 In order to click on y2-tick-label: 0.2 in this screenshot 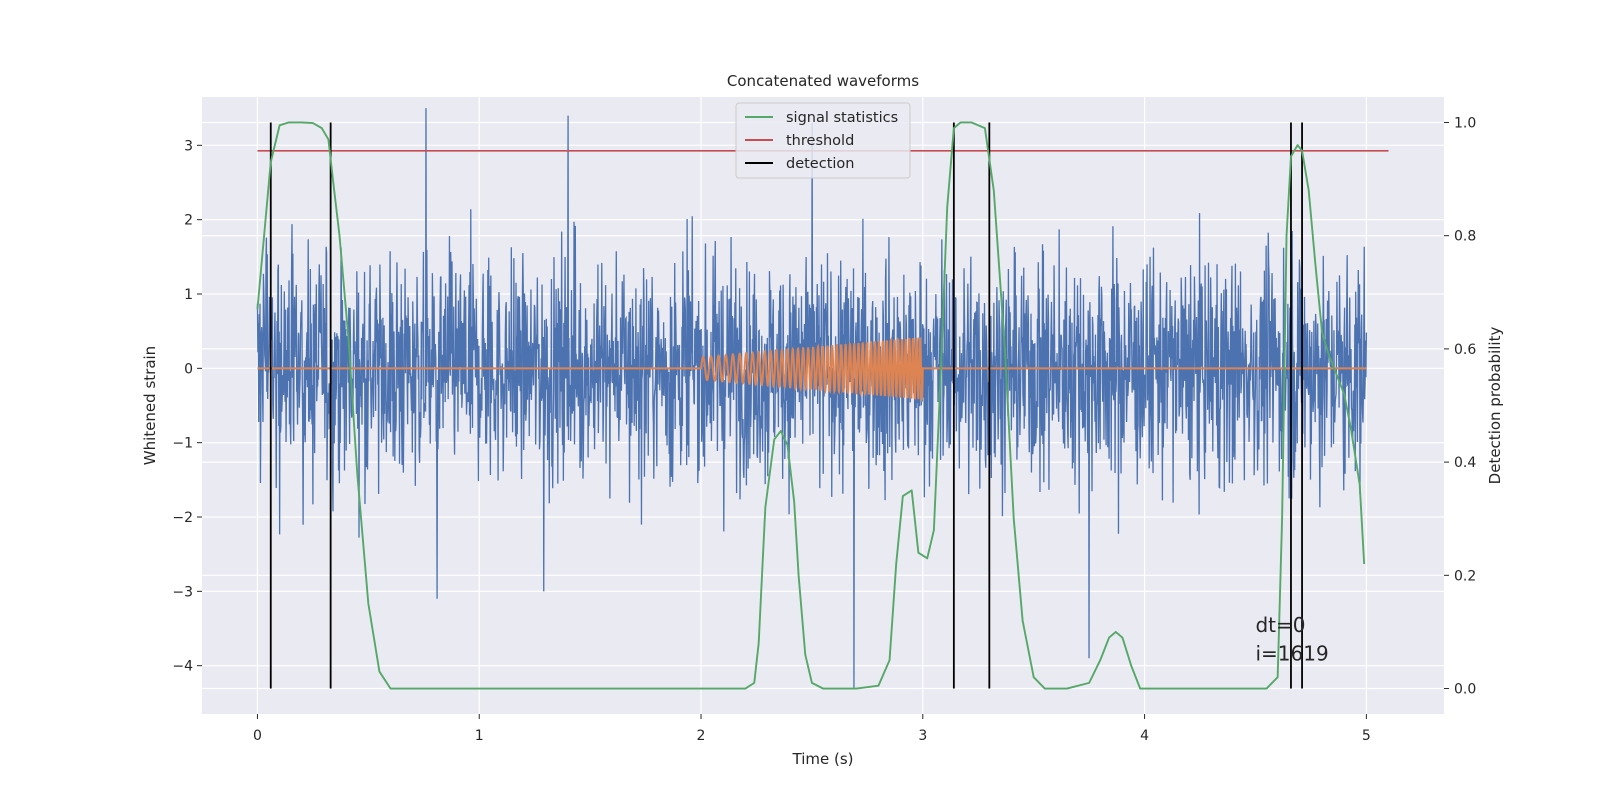, I will do `click(1465, 576)`.